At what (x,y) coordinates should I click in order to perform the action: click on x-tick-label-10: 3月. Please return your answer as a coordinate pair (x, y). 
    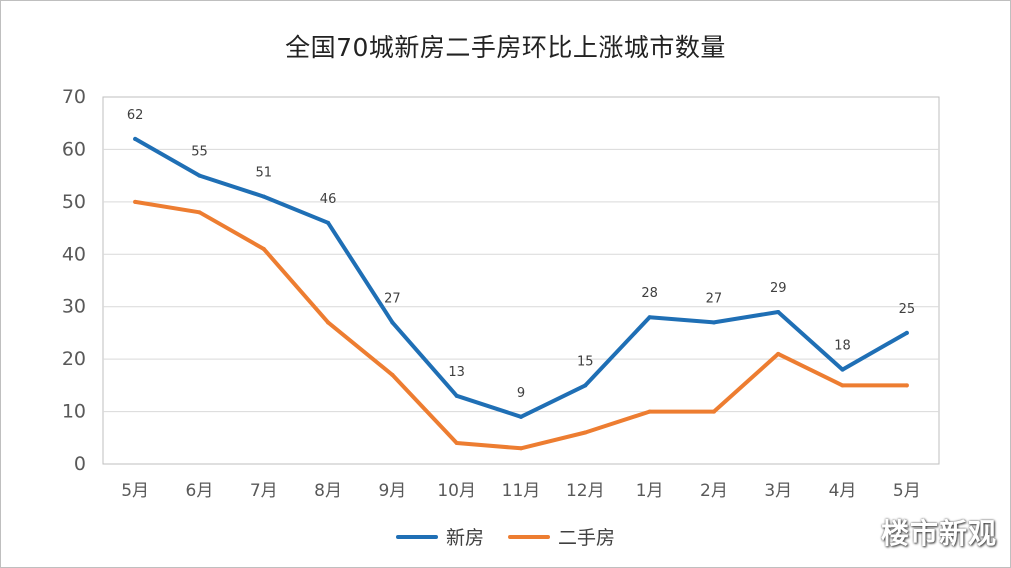
    Looking at the image, I should click on (778, 491).